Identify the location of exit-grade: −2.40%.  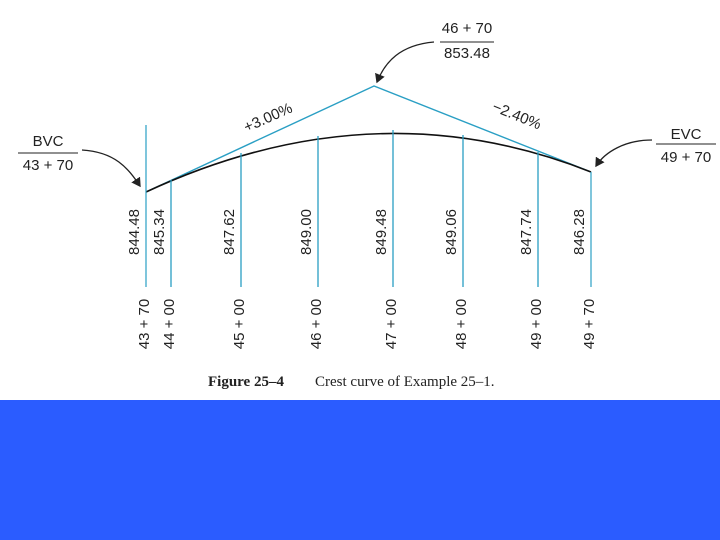
(517, 115).